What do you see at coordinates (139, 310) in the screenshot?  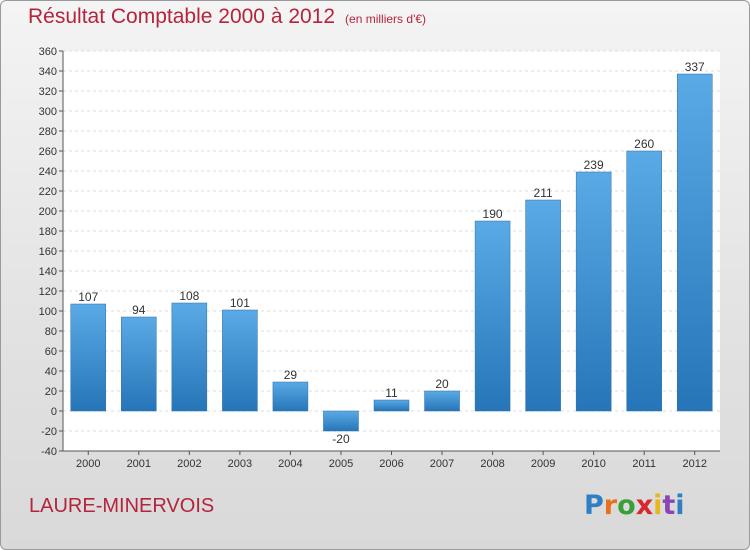 I see `data-label: 94` at bounding box center [139, 310].